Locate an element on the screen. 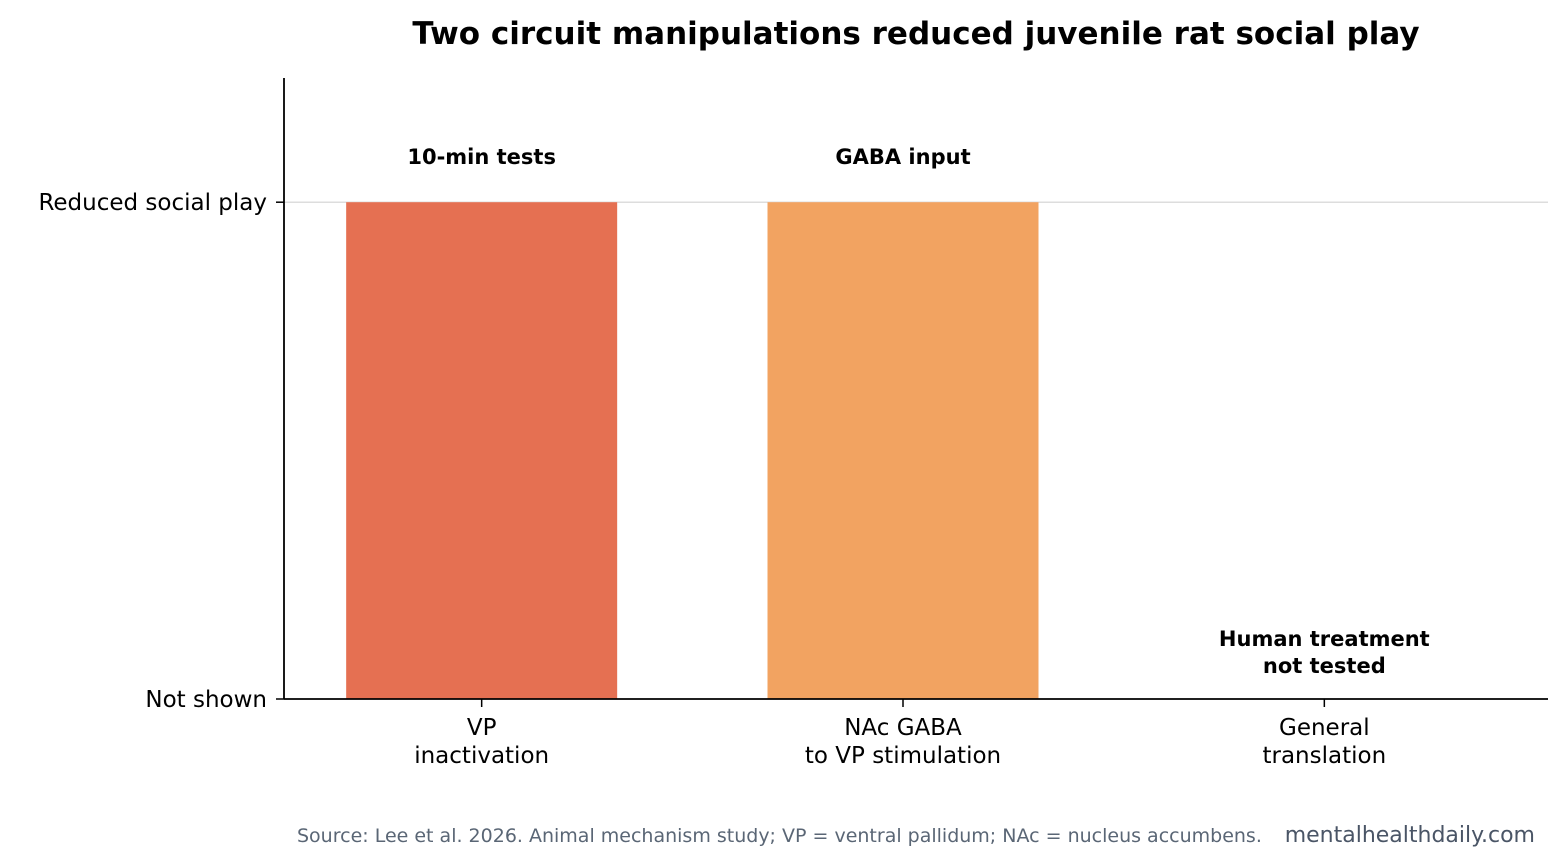  brand-watermark: mentalhealthdaily.com is located at coordinates (1410, 835).